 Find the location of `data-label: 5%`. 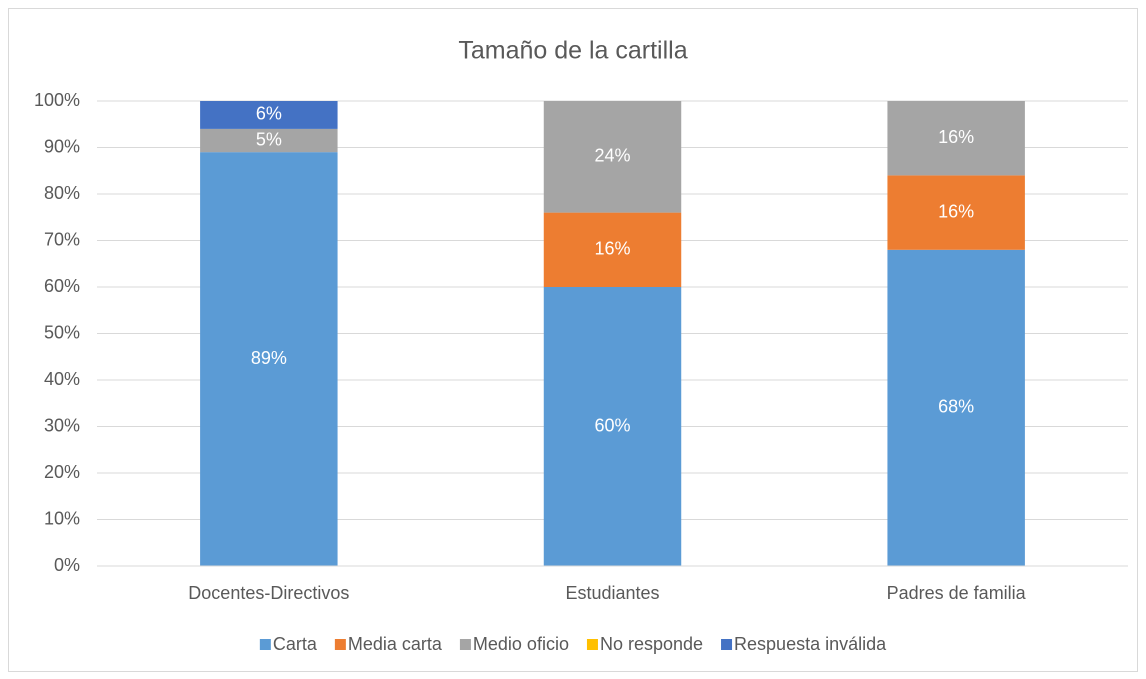

data-label: 5% is located at coordinates (269, 139).